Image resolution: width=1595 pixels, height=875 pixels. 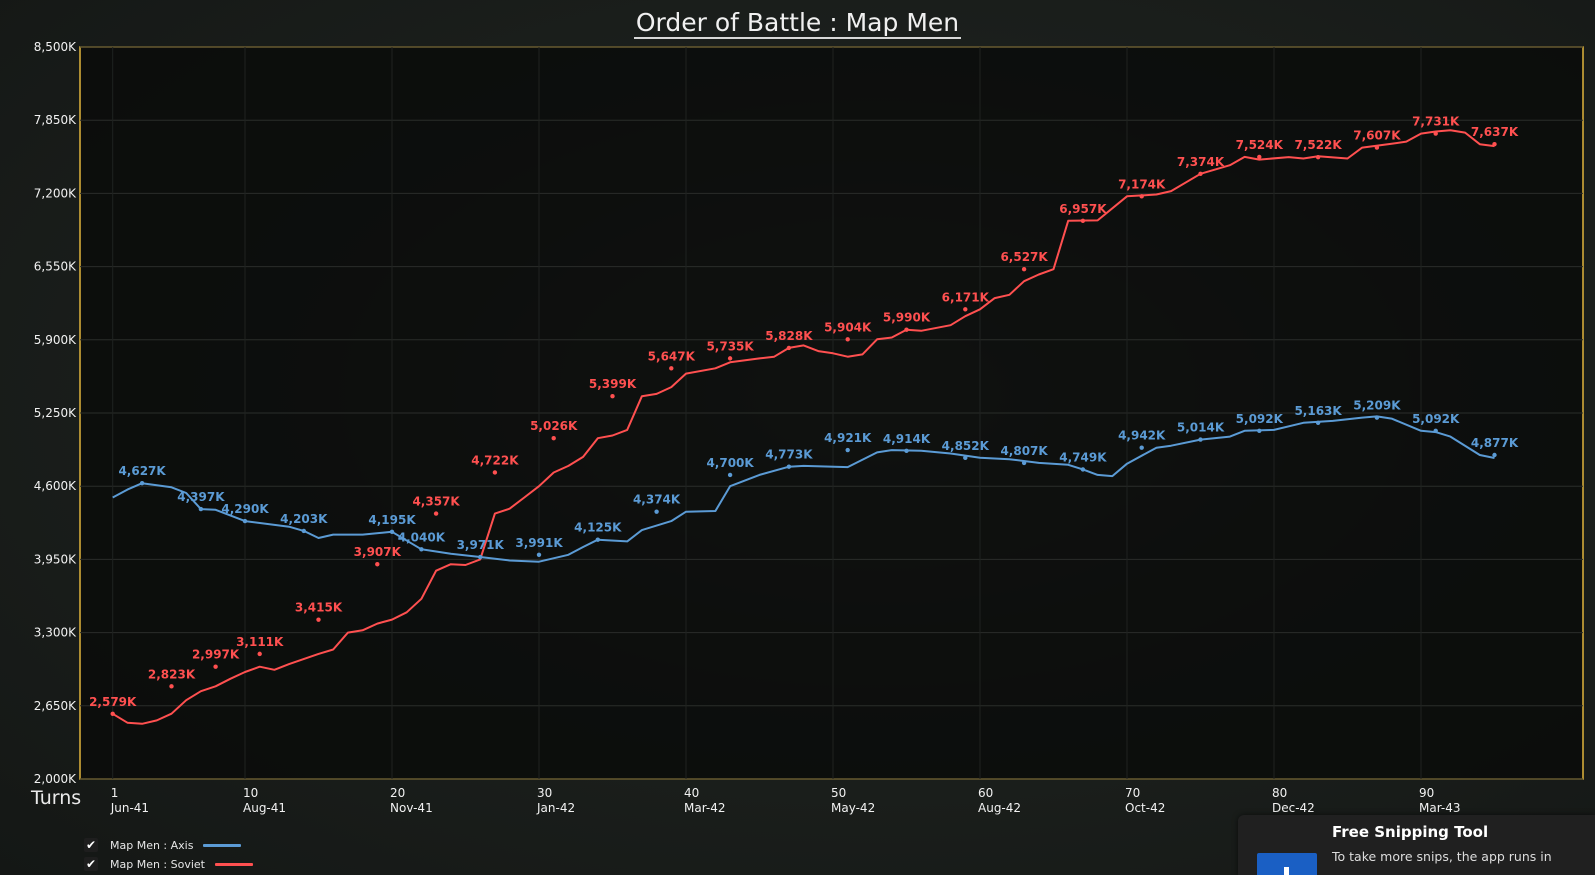 I want to click on data-label: 4,195K, so click(x=392, y=520).